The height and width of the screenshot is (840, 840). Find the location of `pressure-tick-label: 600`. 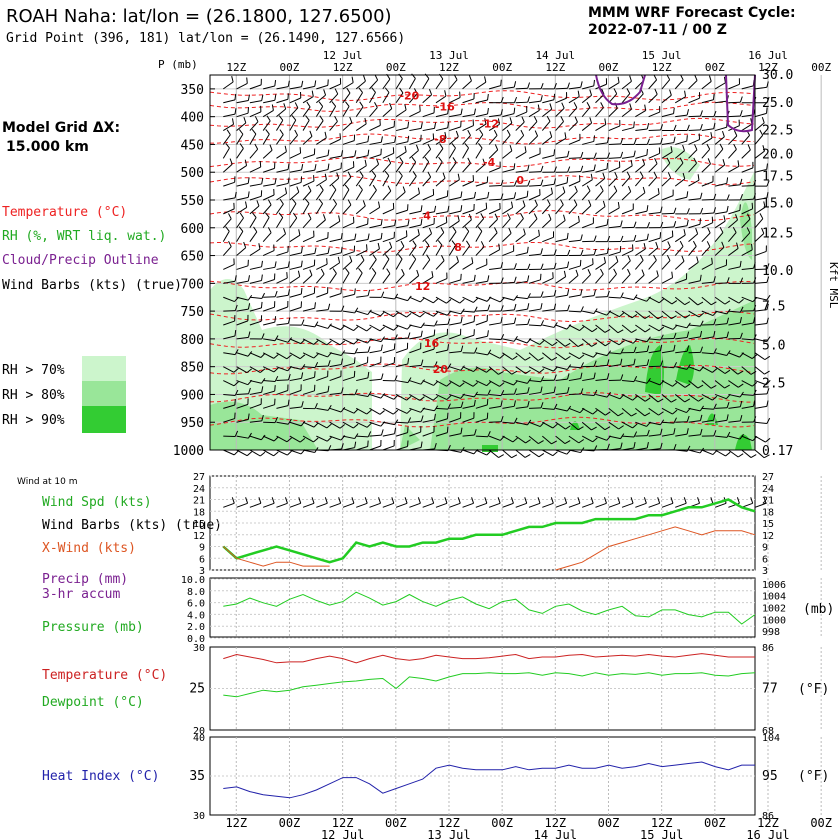

pressure-tick-label: 600 is located at coordinates (192, 229).